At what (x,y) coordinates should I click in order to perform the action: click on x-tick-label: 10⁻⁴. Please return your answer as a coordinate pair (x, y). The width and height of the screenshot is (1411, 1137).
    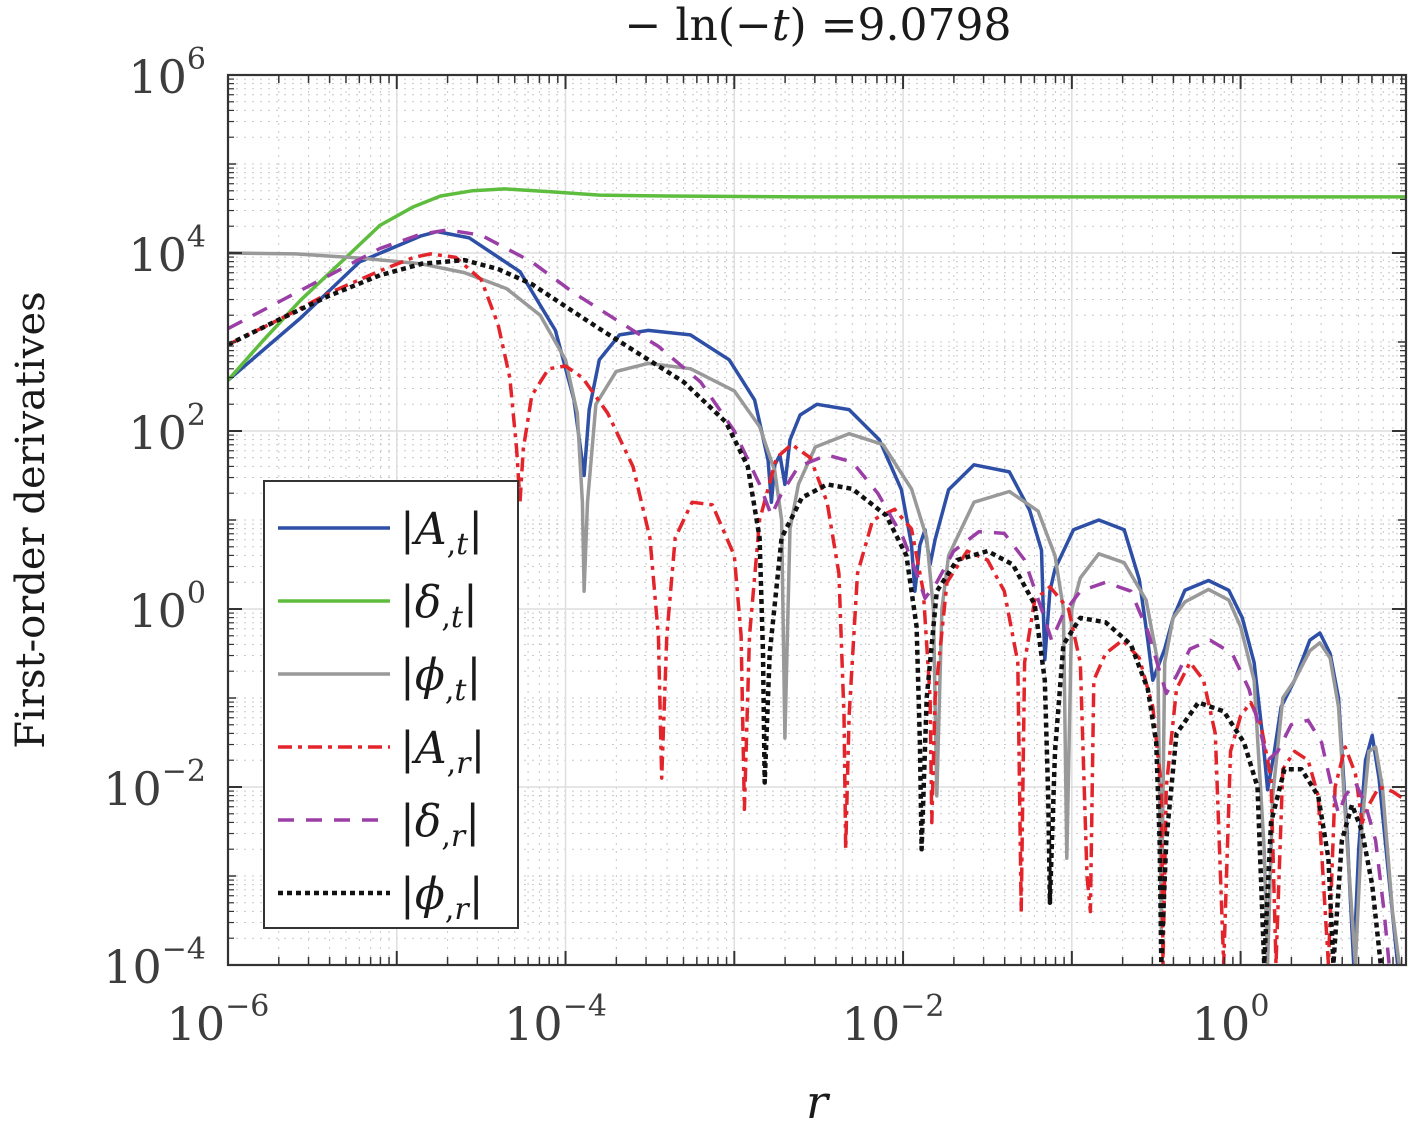
    Looking at the image, I should click on (555, 1020).